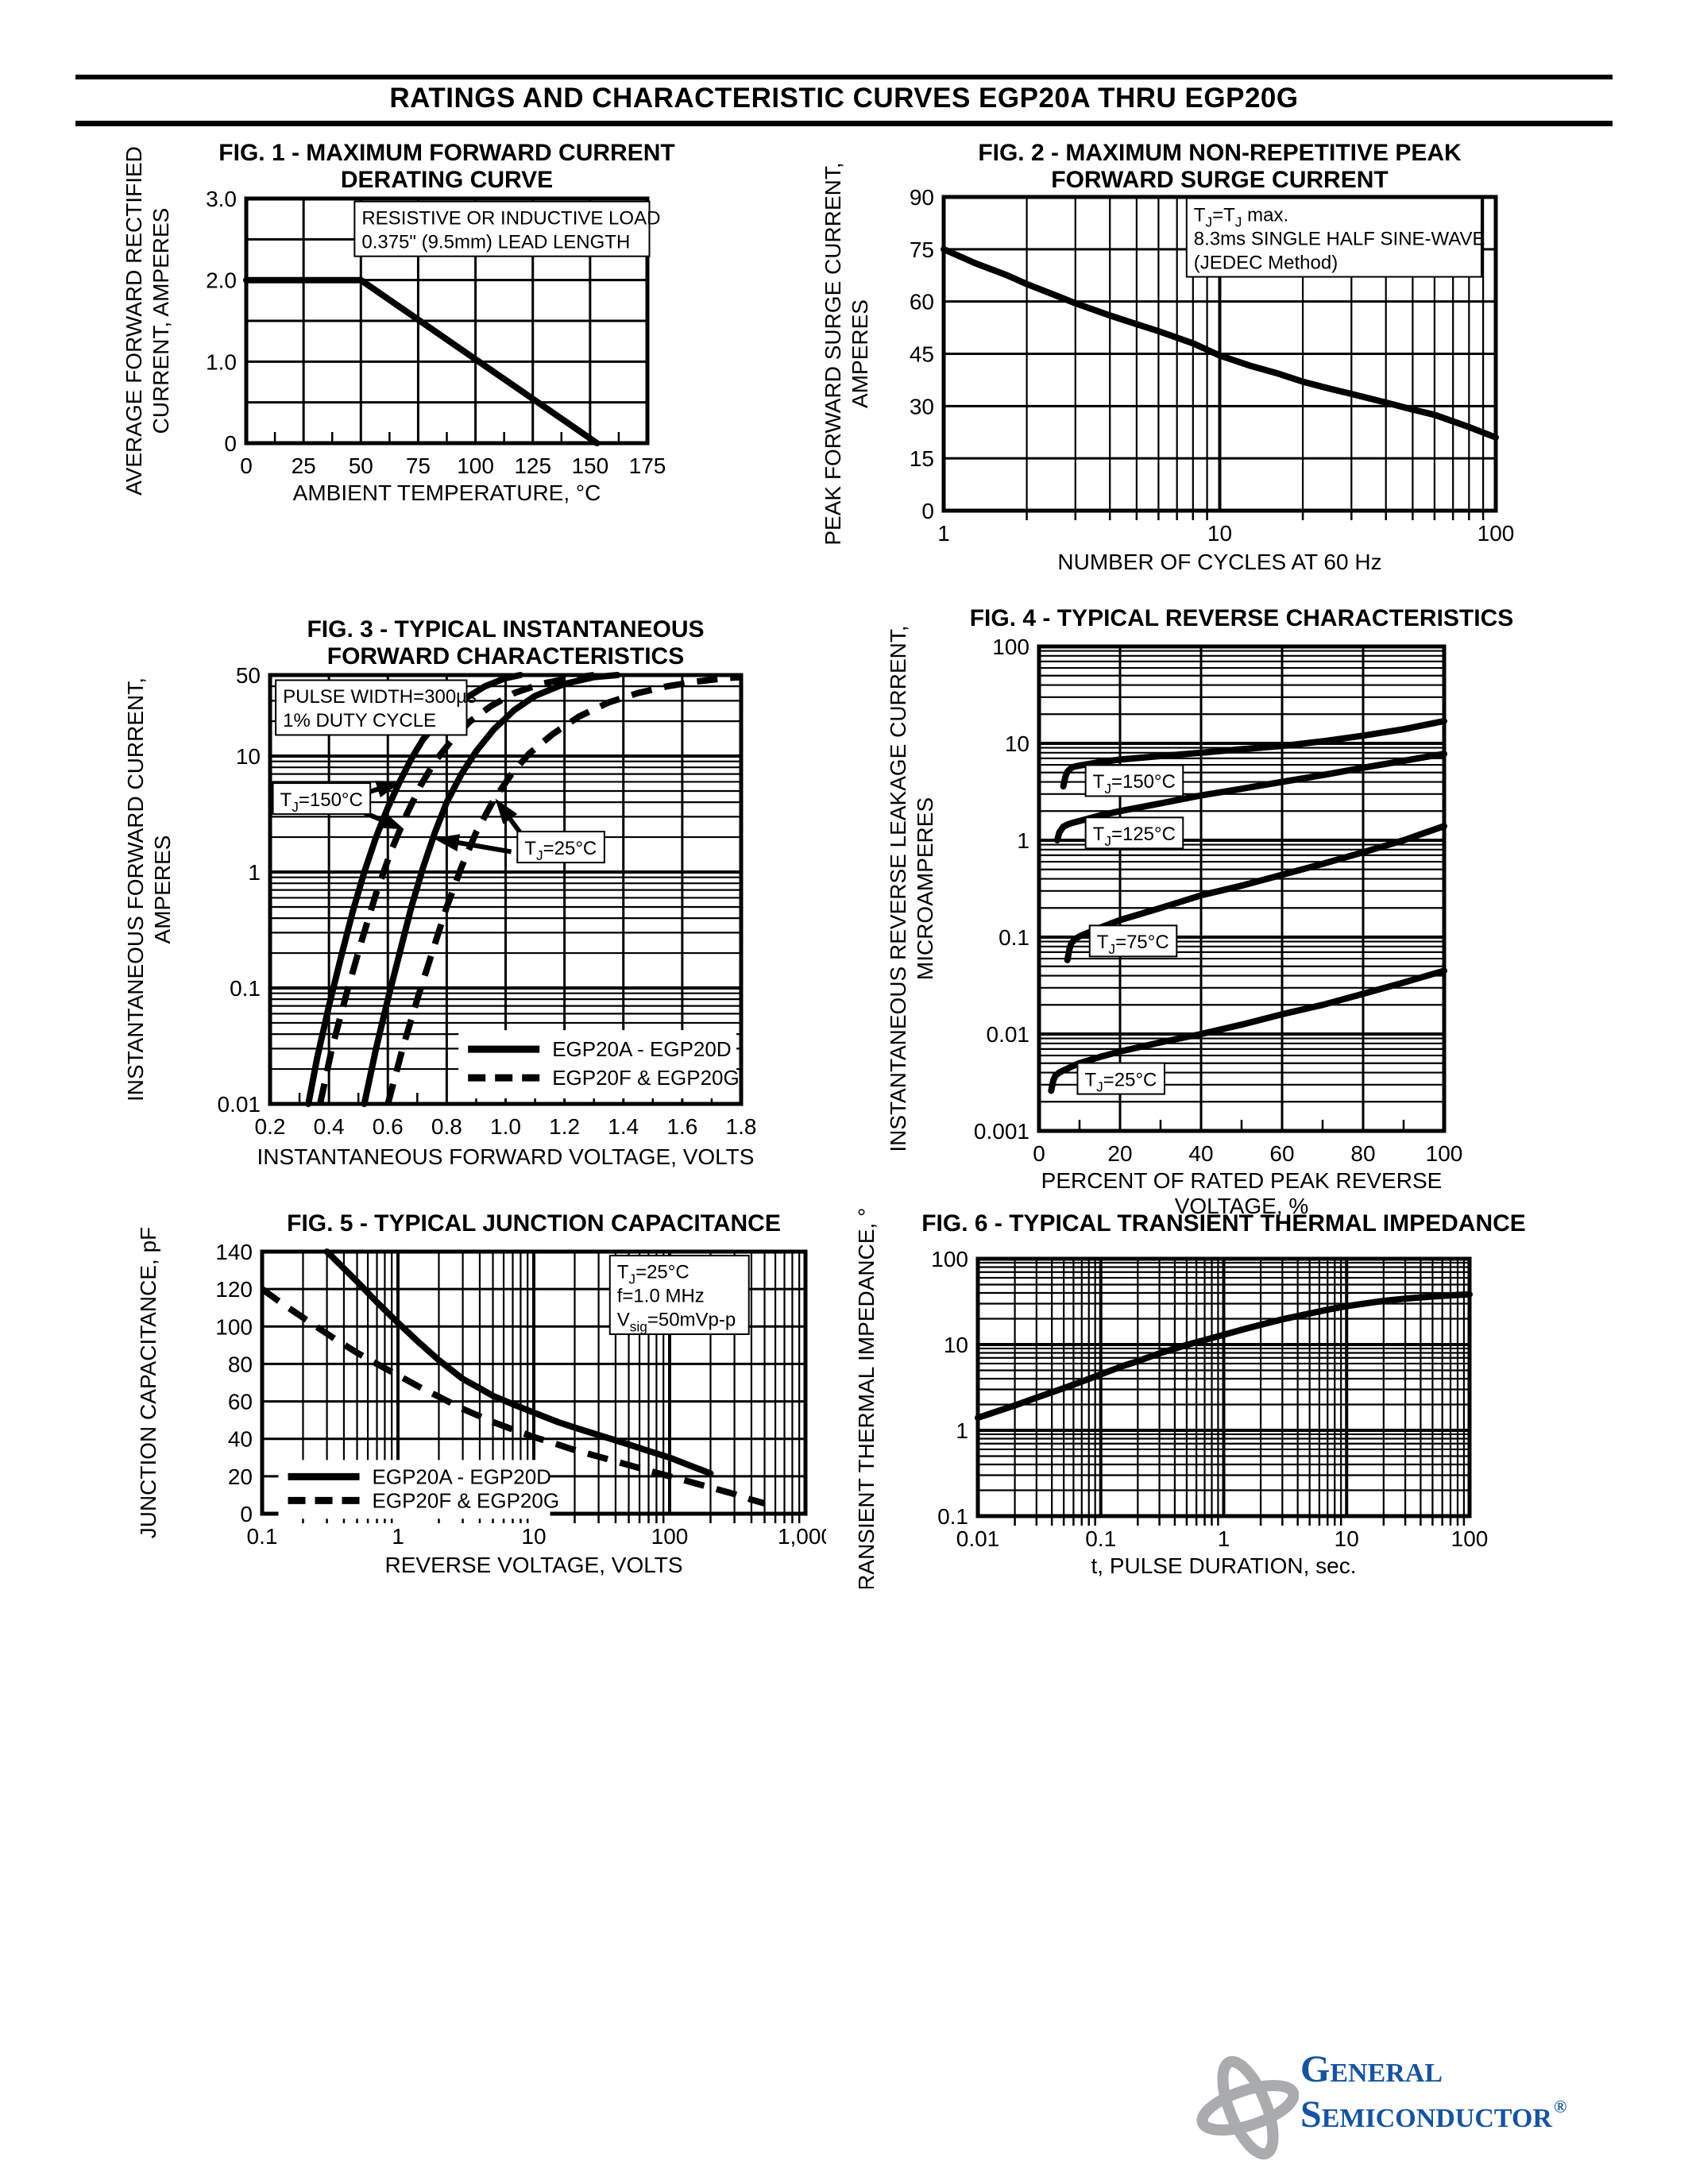 Image resolution: width=1688 pixels, height=2184 pixels. Describe the element at coordinates (511, 218) in the screenshot. I see `svg-text: RESISTIVE OR INDUCTIVE LOAD` at that location.